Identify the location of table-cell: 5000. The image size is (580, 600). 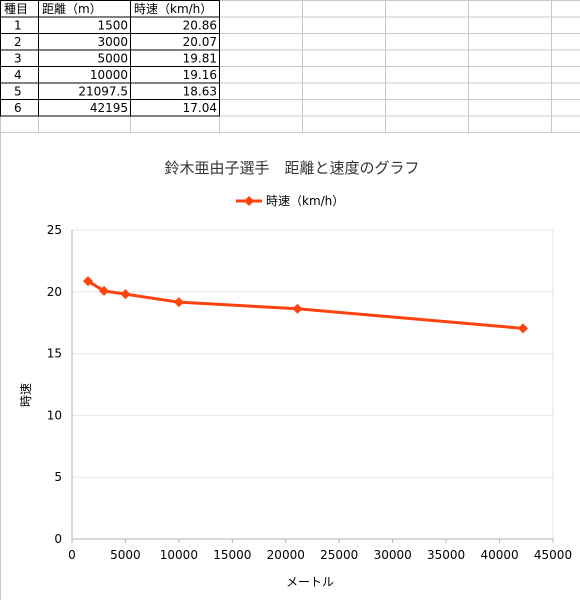
(112, 59).